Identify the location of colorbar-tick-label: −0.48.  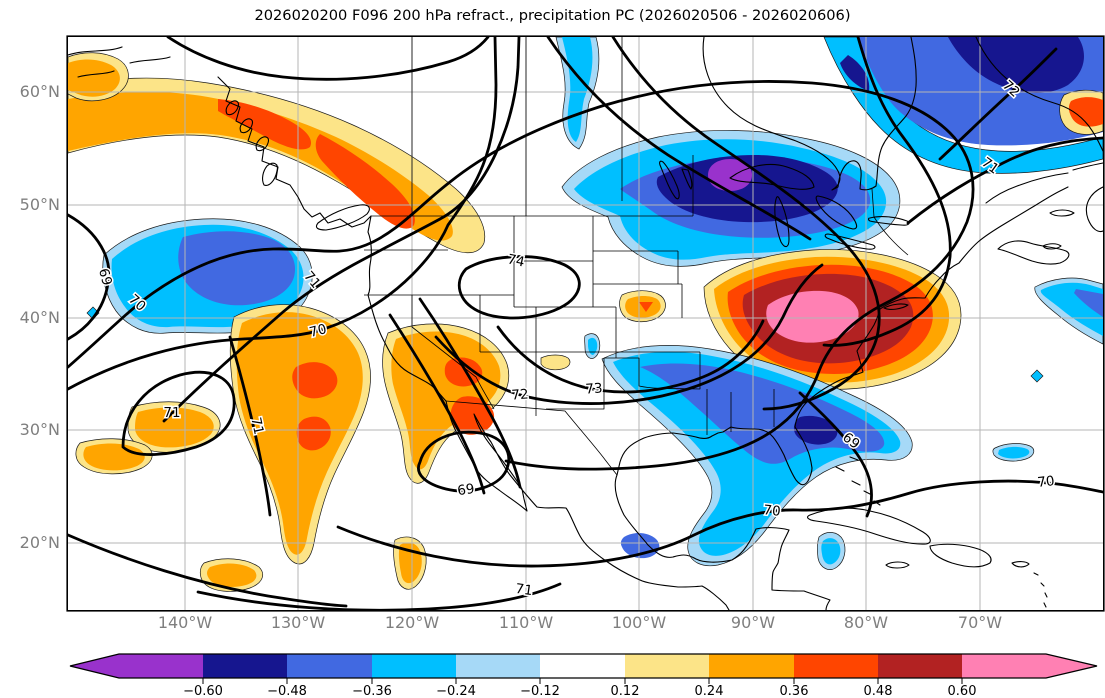
(287, 691).